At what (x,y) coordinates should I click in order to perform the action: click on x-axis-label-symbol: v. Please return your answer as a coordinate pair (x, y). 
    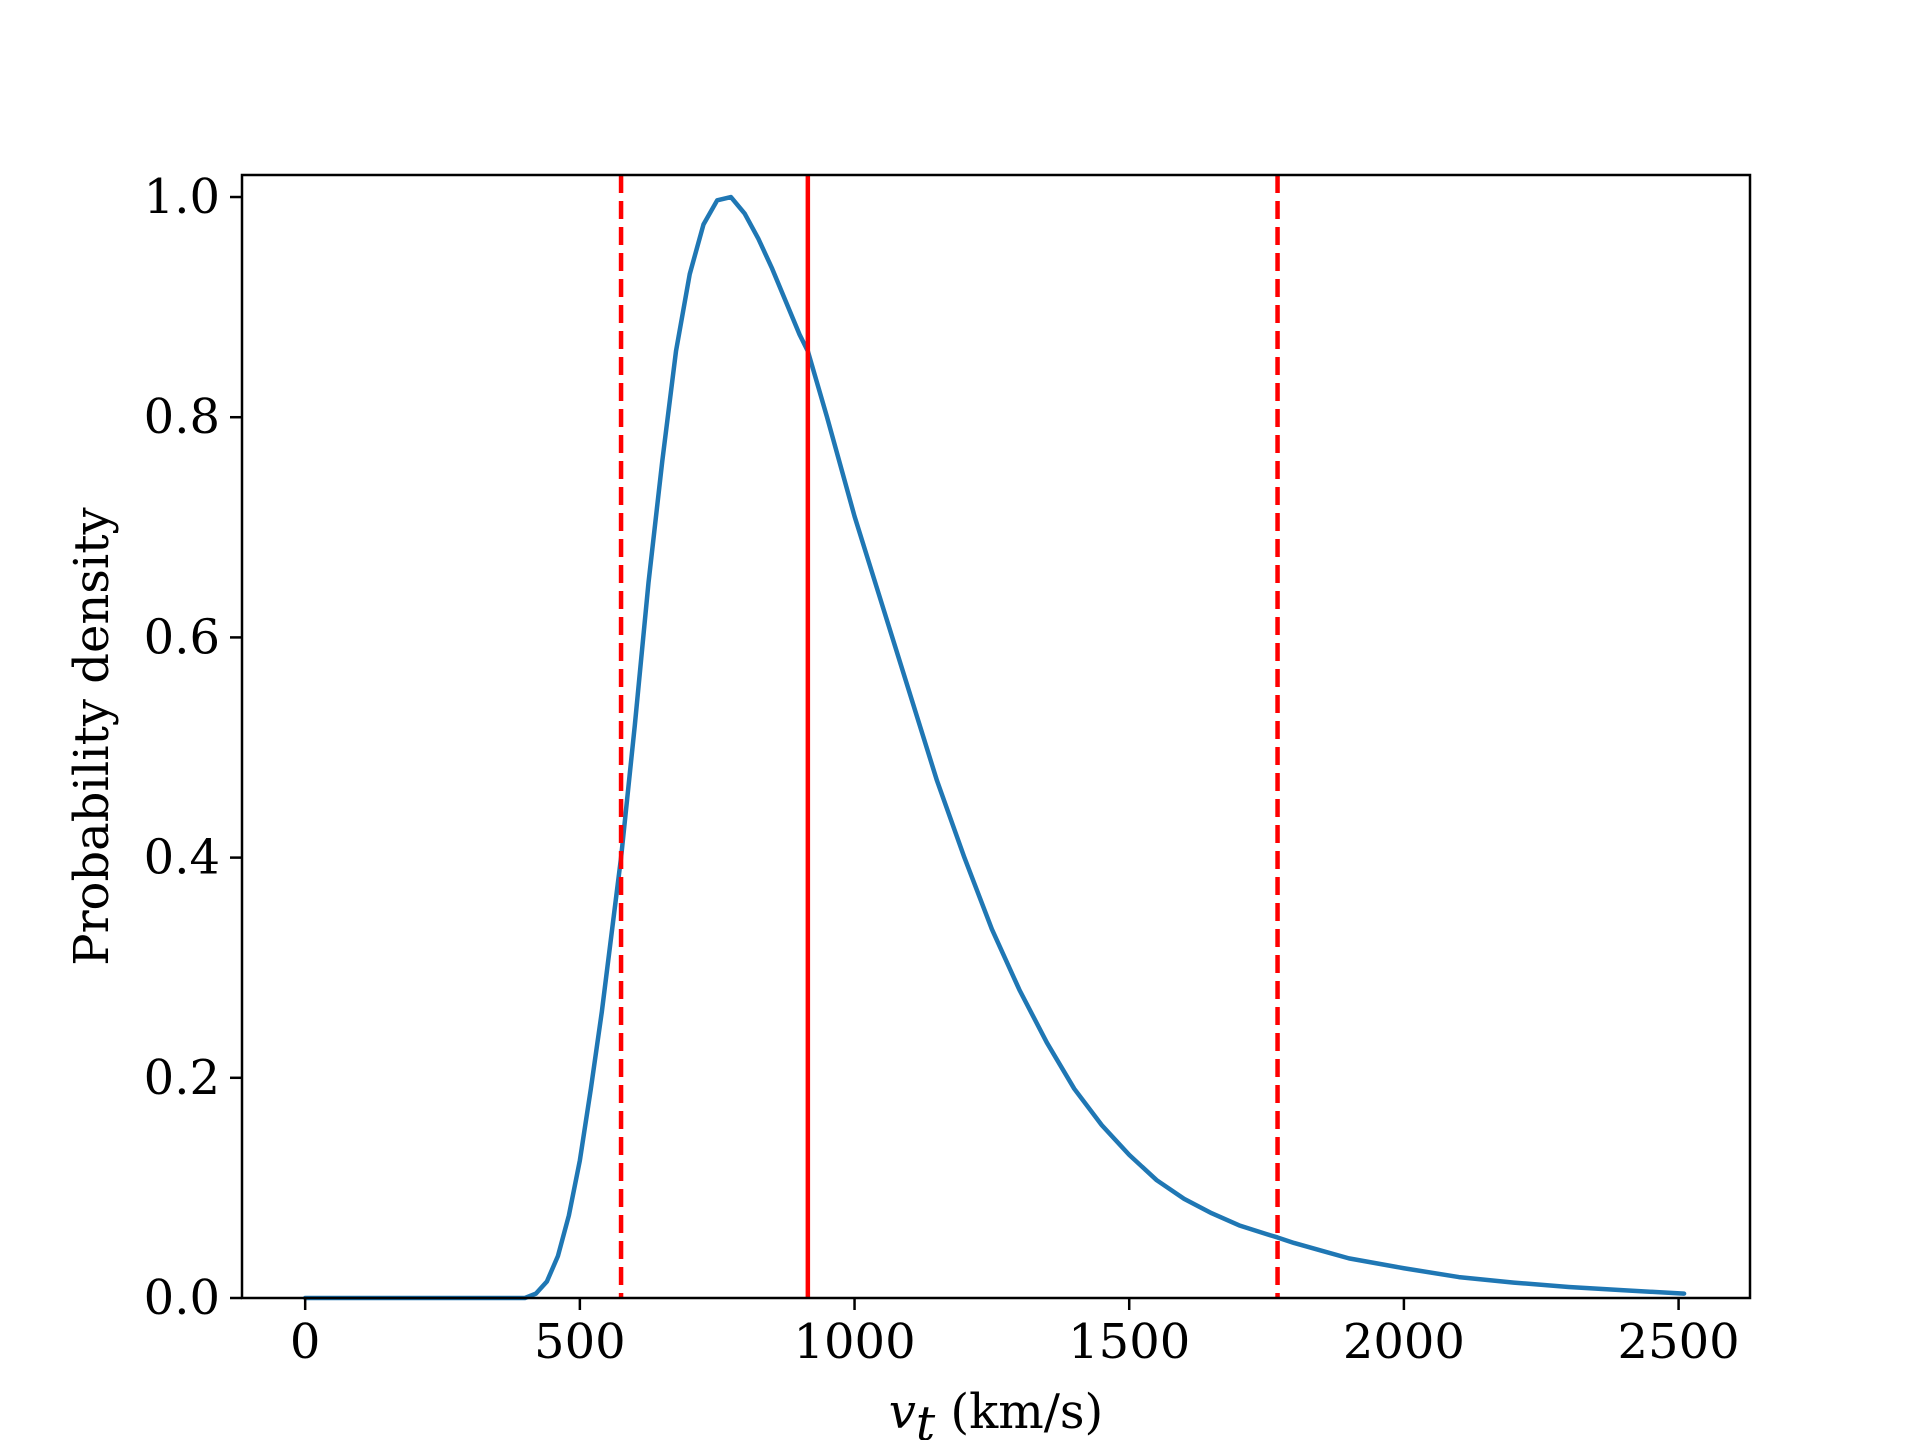
    Looking at the image, I should click on (902, 1412).